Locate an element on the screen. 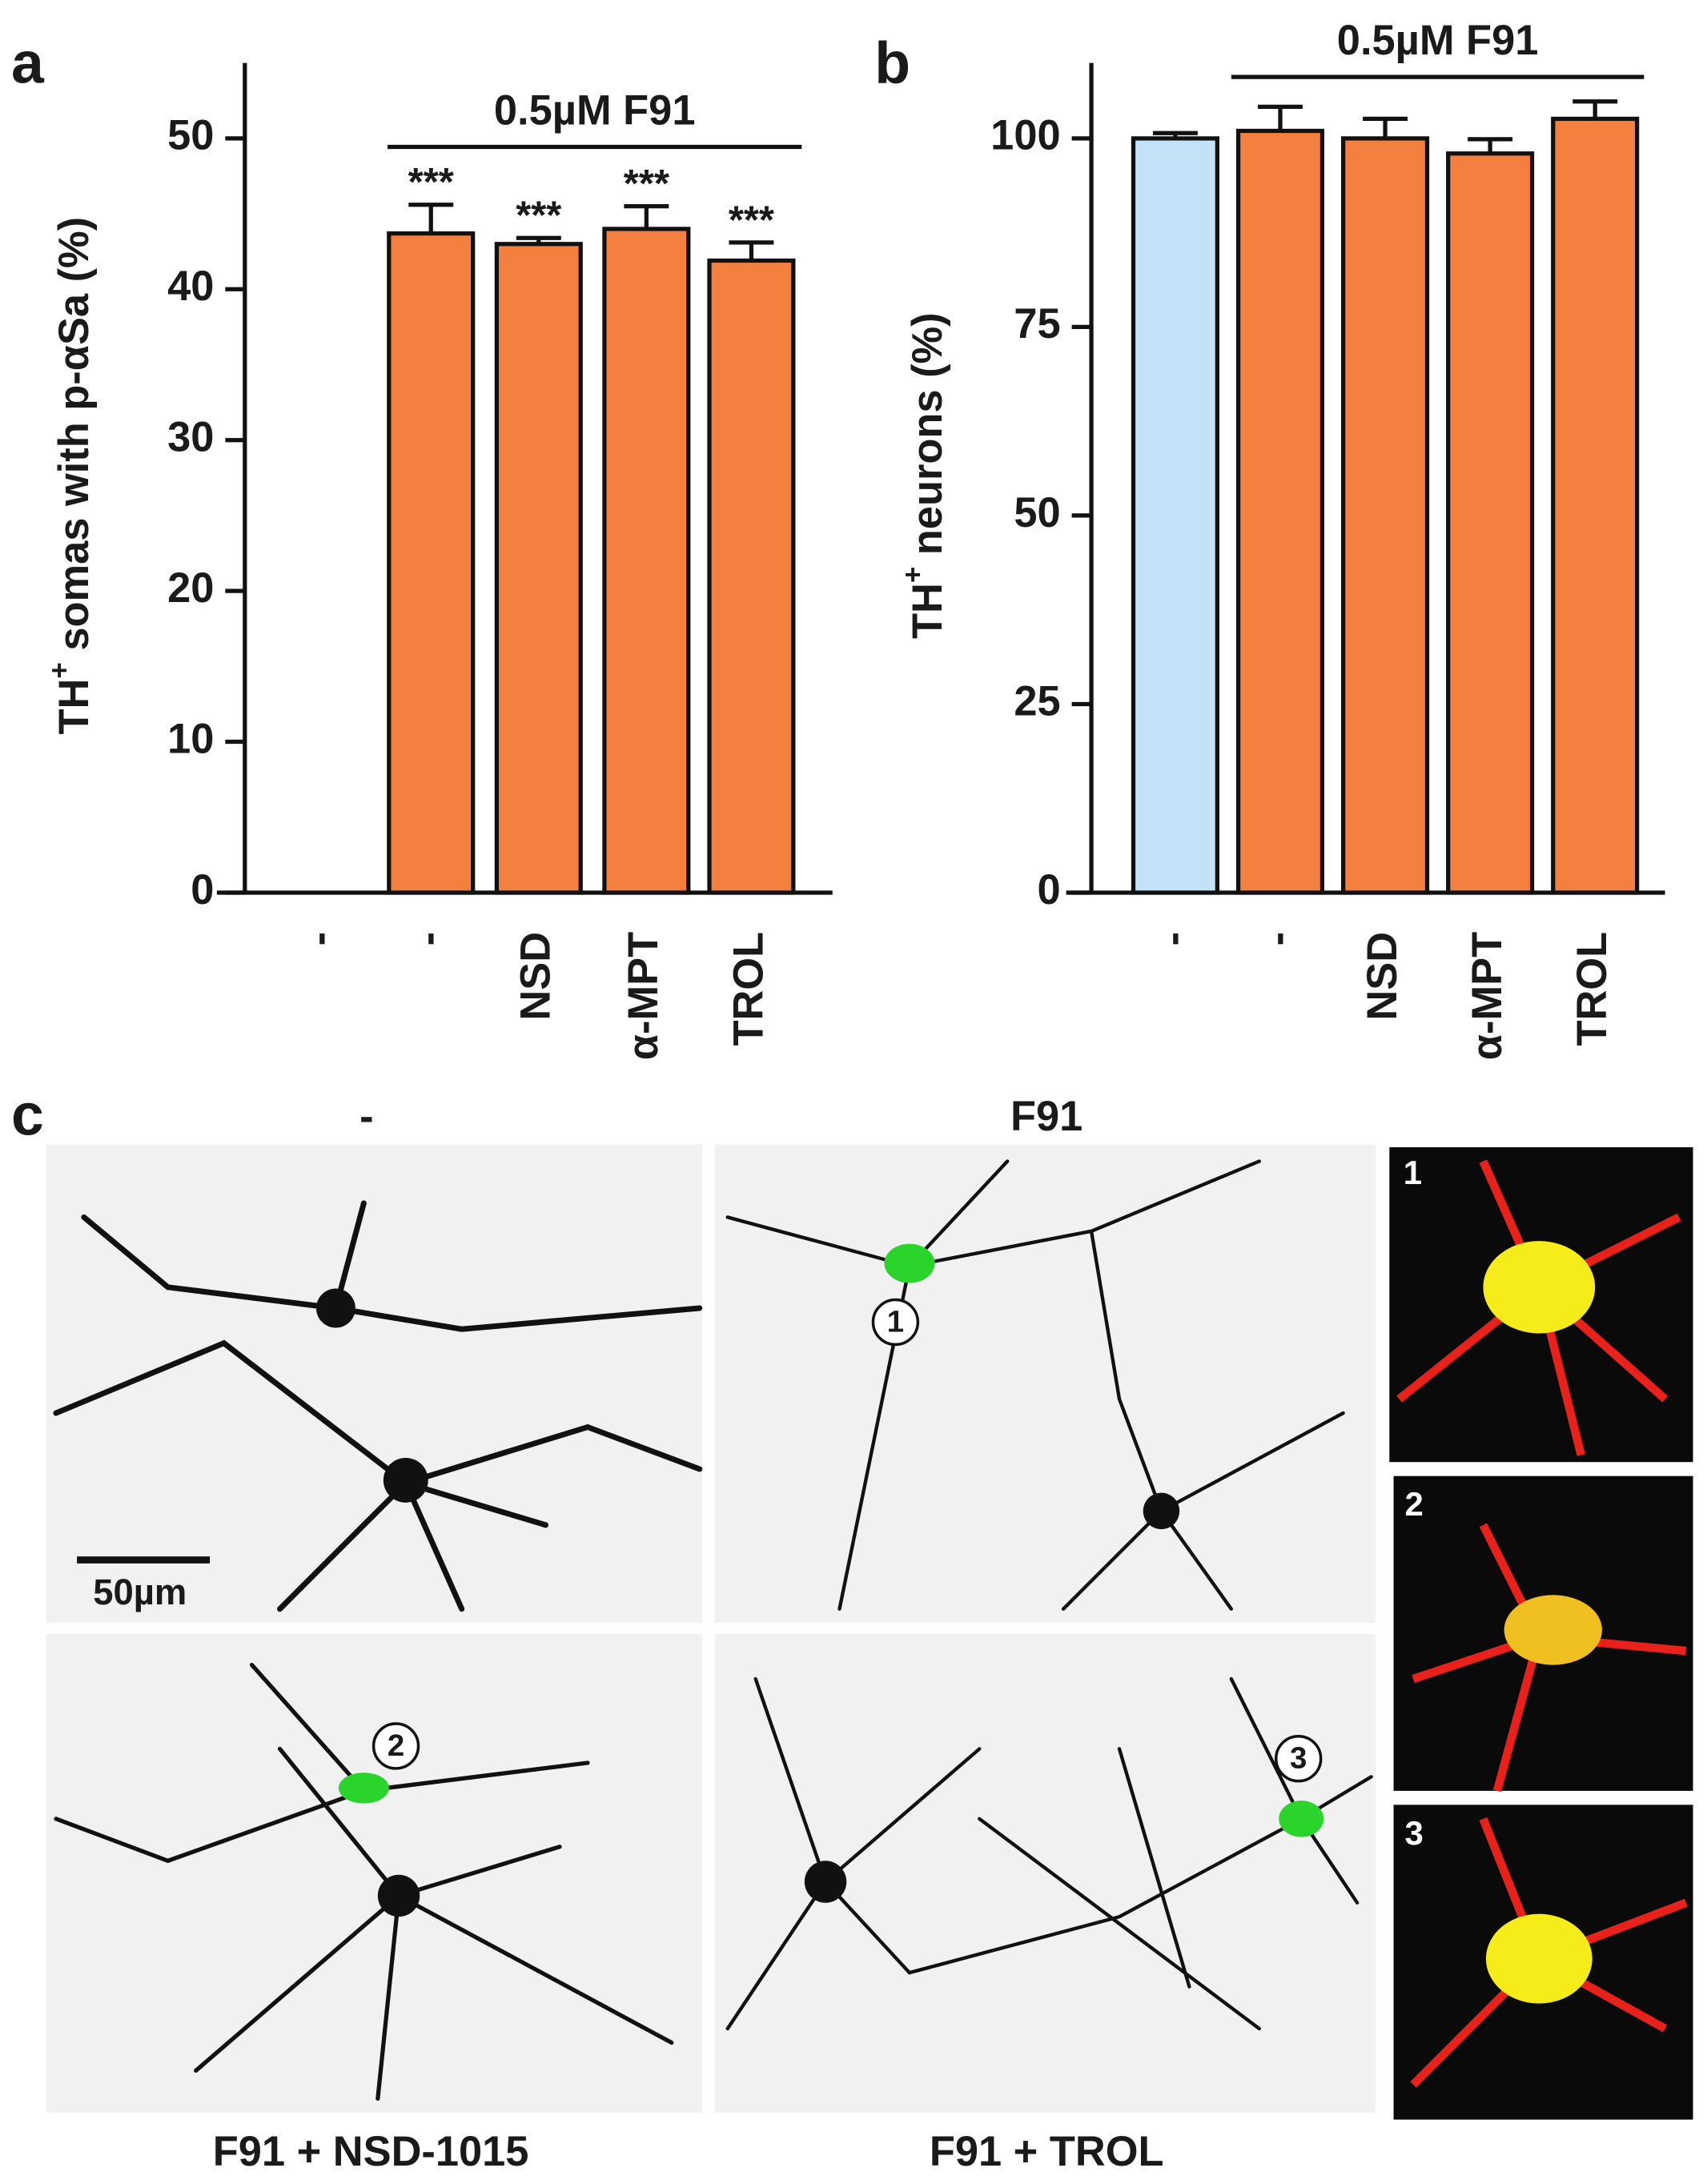  image-caption: F91 is located at coordinates (1046, 1117).